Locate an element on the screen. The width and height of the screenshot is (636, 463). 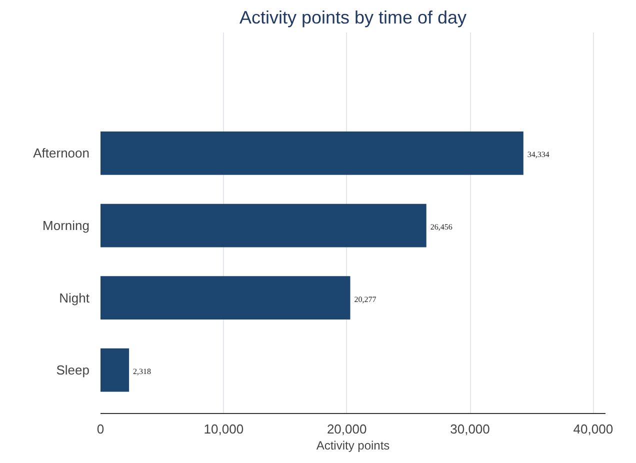
x-tick-label: 0 is located at coordinates (100, 429).